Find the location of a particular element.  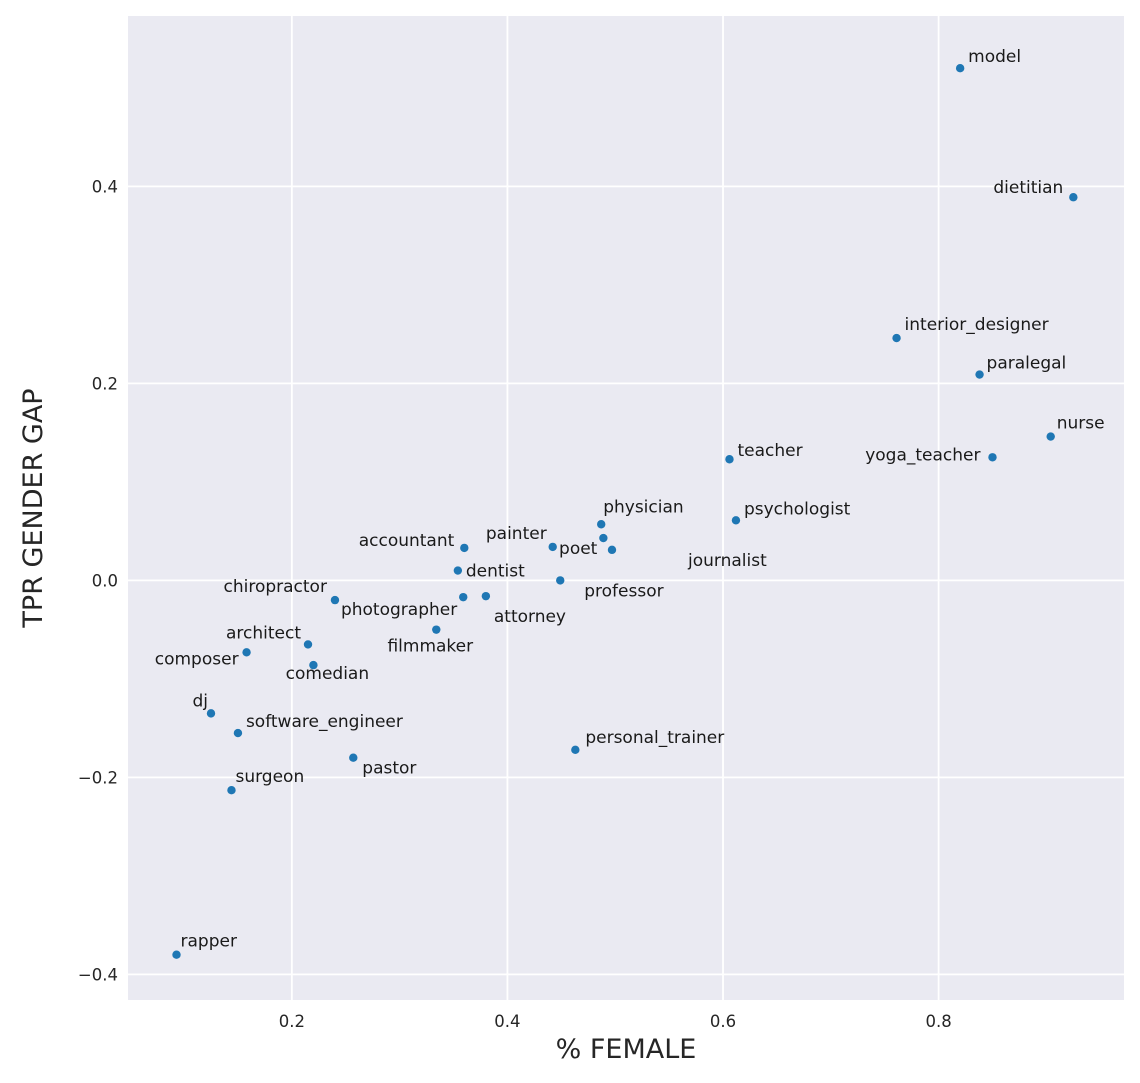

point-label: software_engineer is located at coordinates (324, 722).